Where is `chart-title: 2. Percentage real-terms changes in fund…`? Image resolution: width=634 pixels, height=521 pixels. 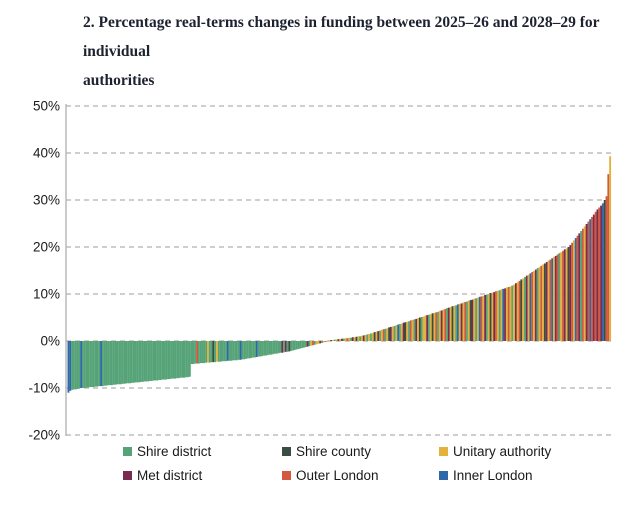 chart-title: 2. Percentage real-terms changes in fund… is located at coordinates (358, 51).